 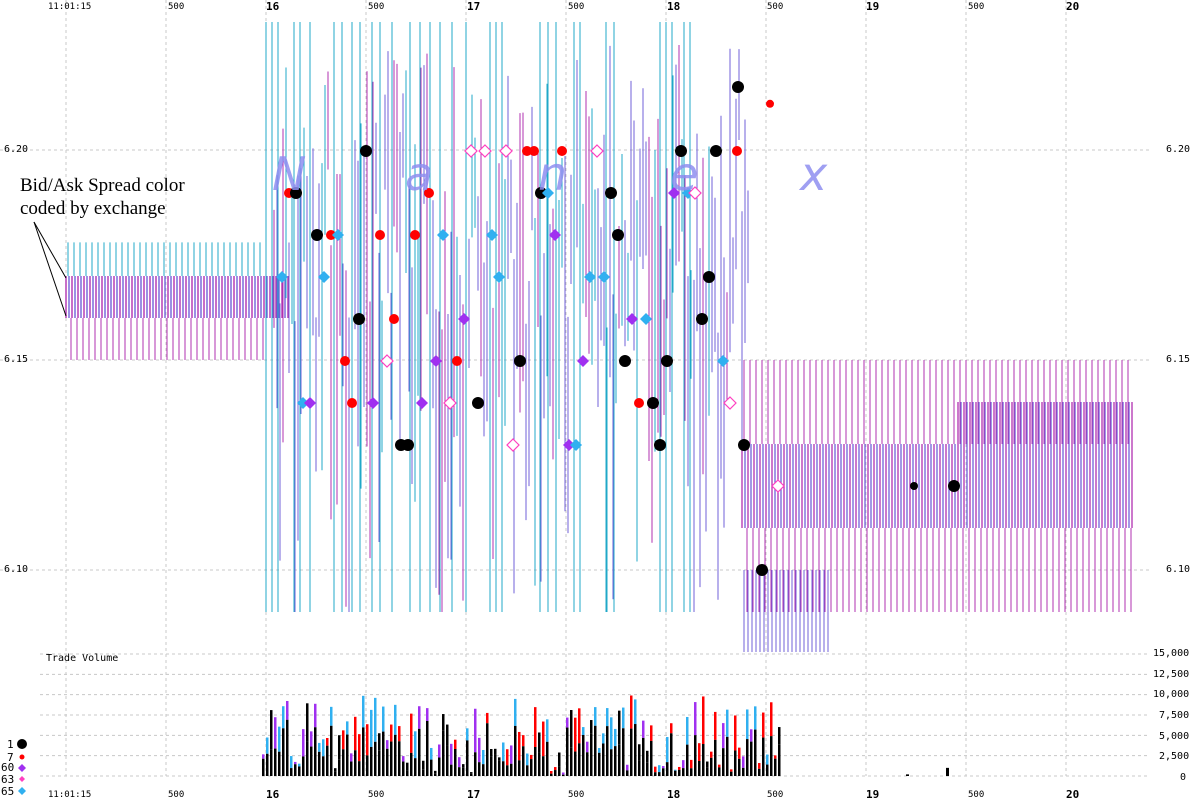 I want to click on volume-tick-label: 15,000, so click(x=1171, y=653).